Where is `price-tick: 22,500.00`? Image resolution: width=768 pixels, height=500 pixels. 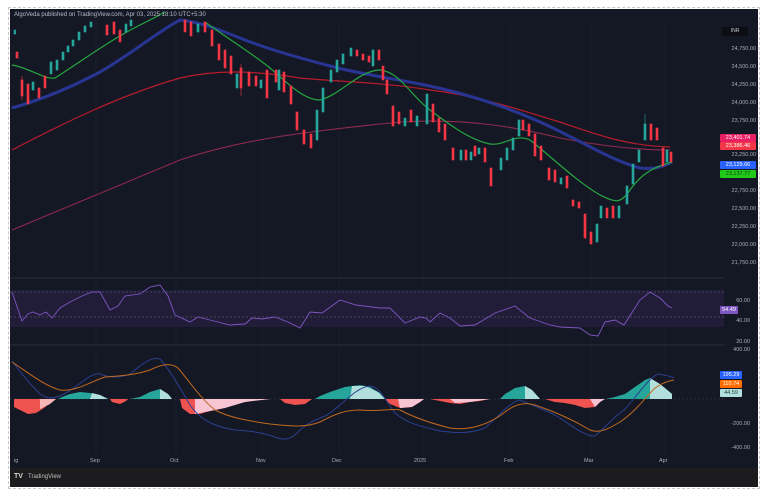 price-tick: 22,500.00 is located at coordinates (743, 209).